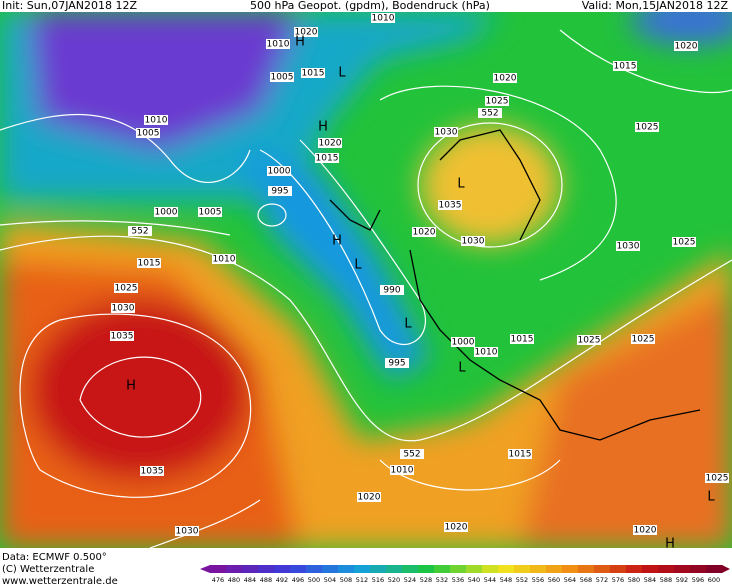 Image resolution: width=732 pixels, height=587 pixels. What do you see at coordinates (298, 580) in the screenshot?
I see `colorbar-tick-label: 496` at bounding box center [298, 580].